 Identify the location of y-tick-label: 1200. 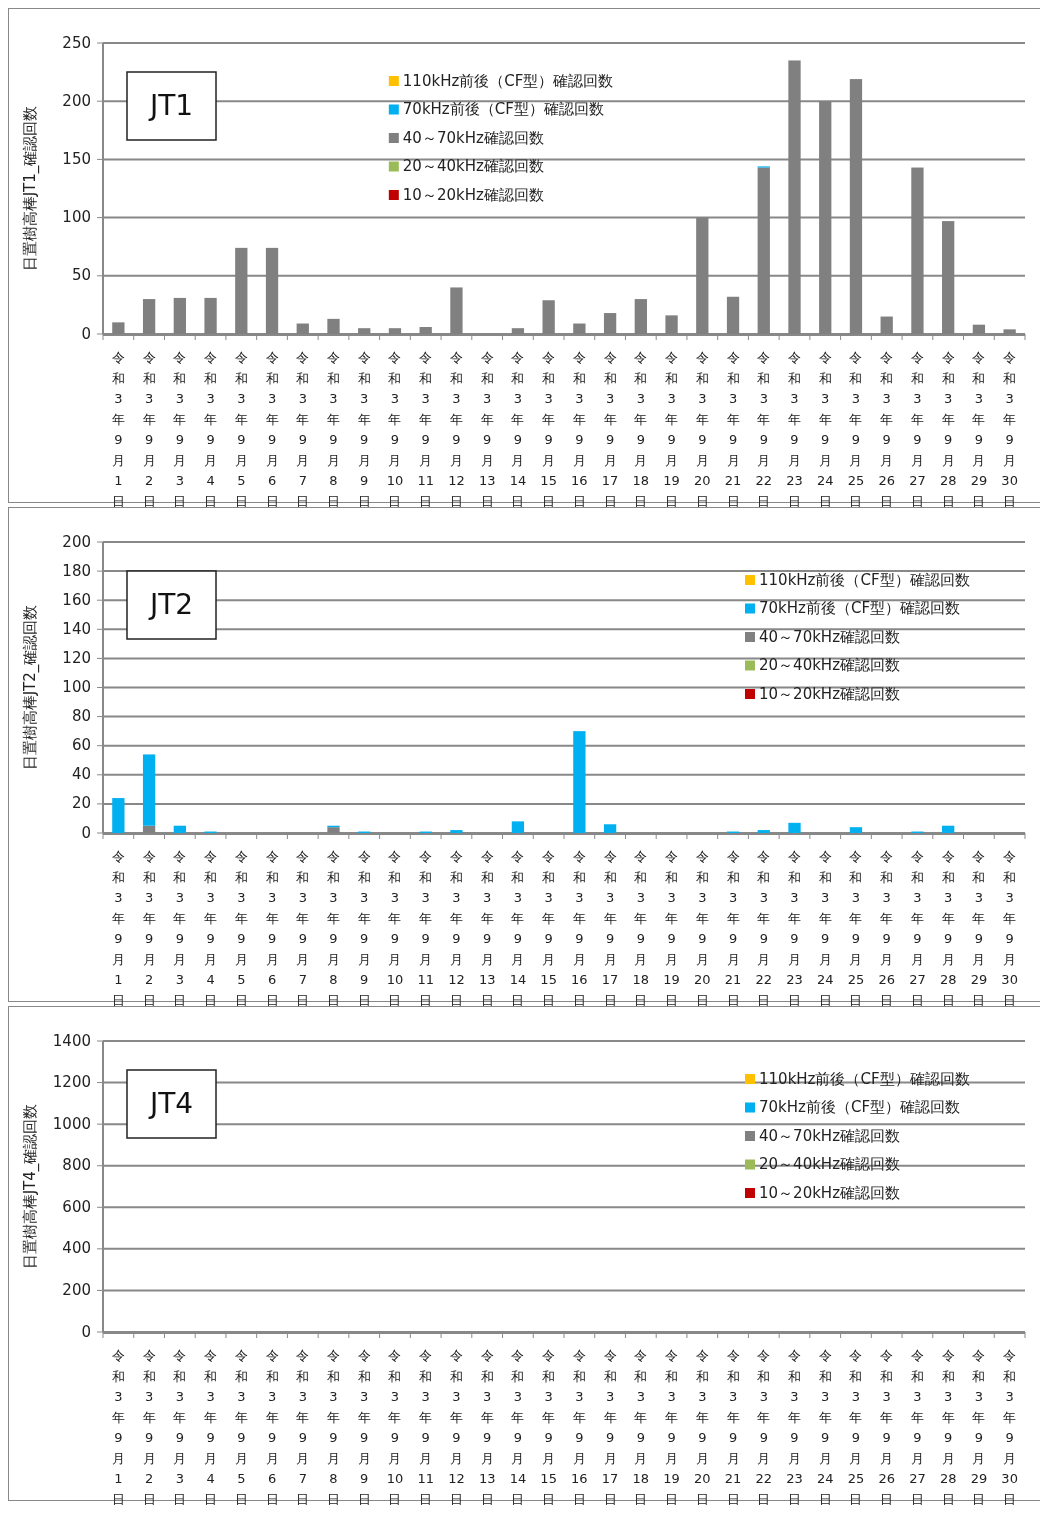
(71, 1082).